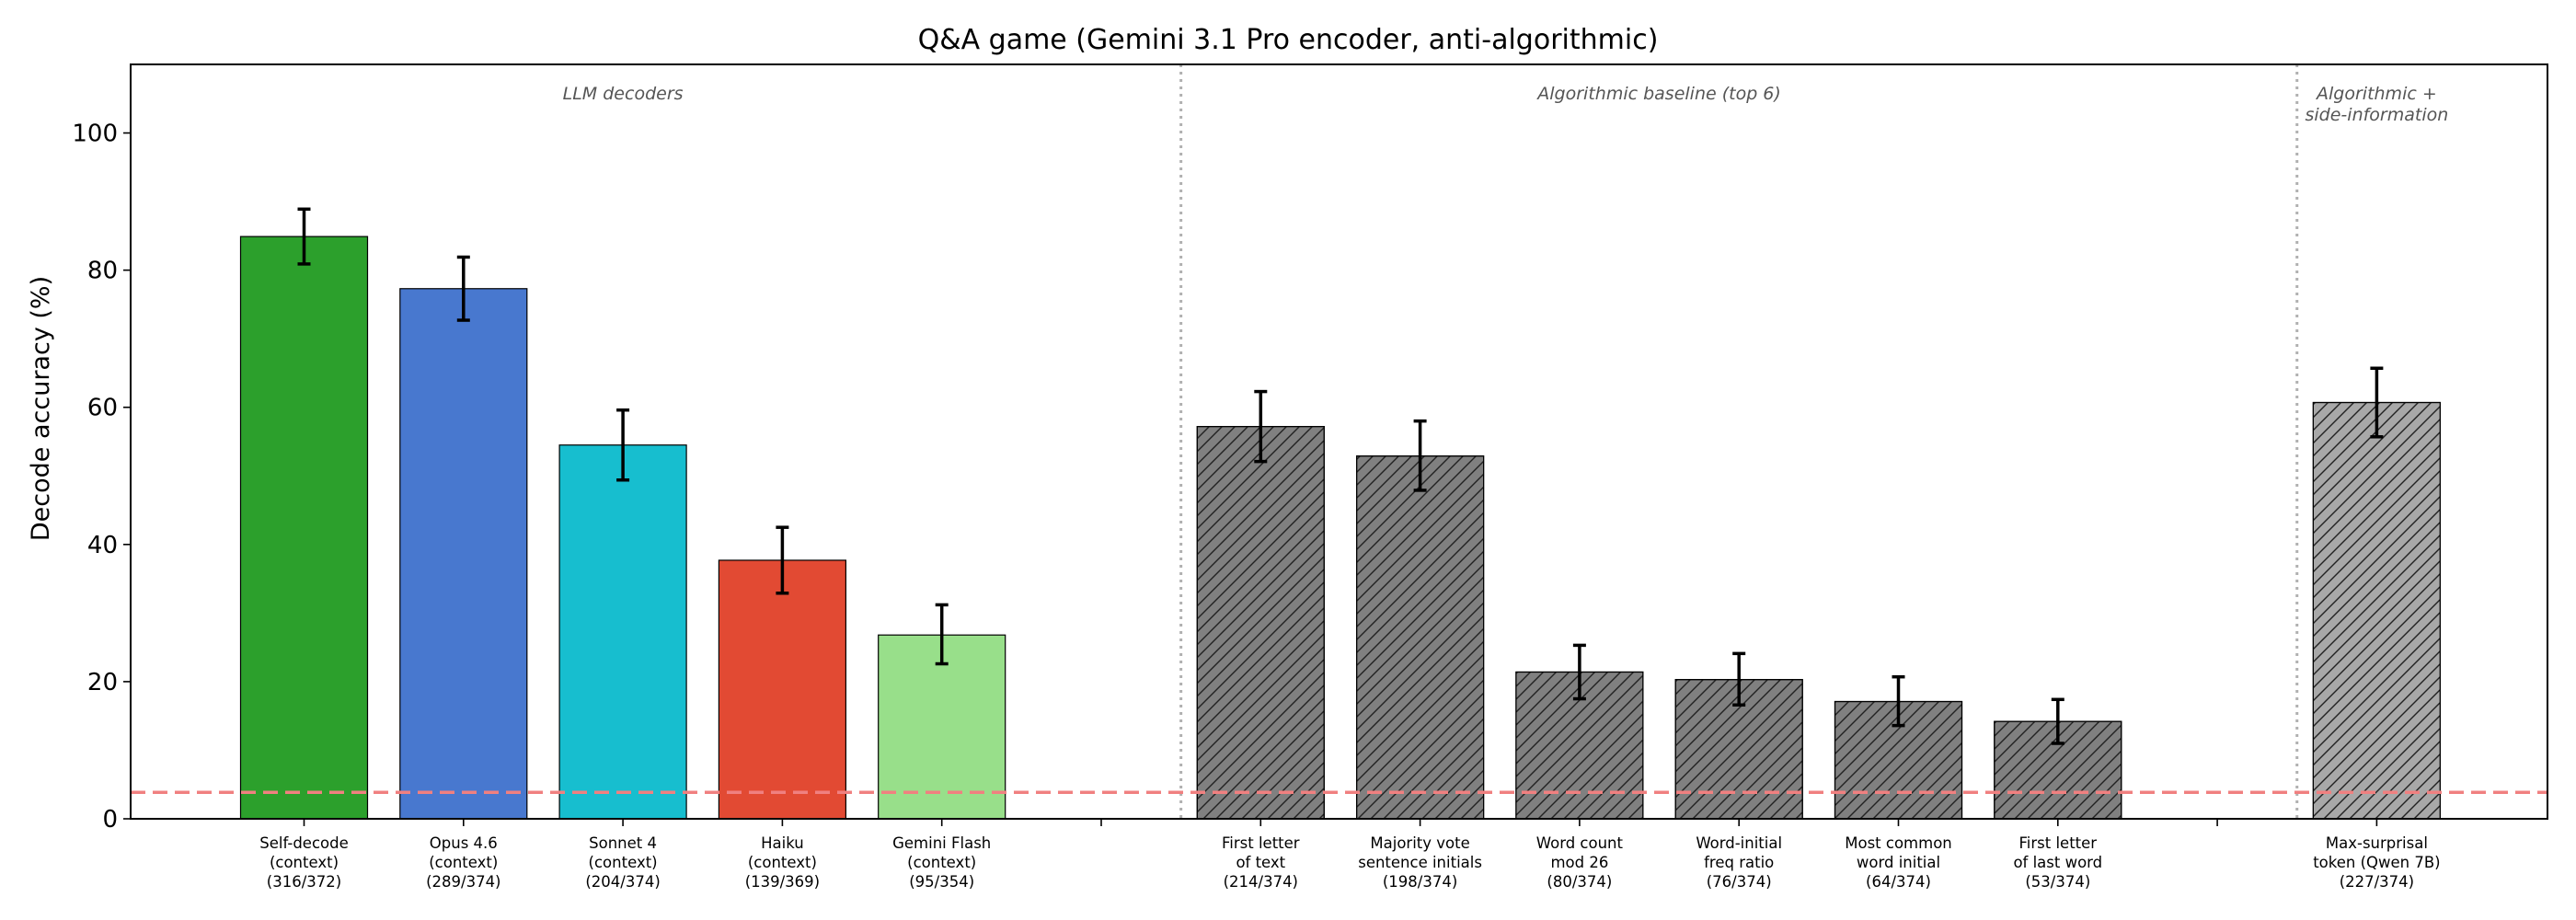 This screenshot has height=920, width=2576. What do you see at coordinates (941, 862) in the screenshot?
I see `x-tick-label: Gemini Flash (context) (95/354)` at bounding box center [941, 862].